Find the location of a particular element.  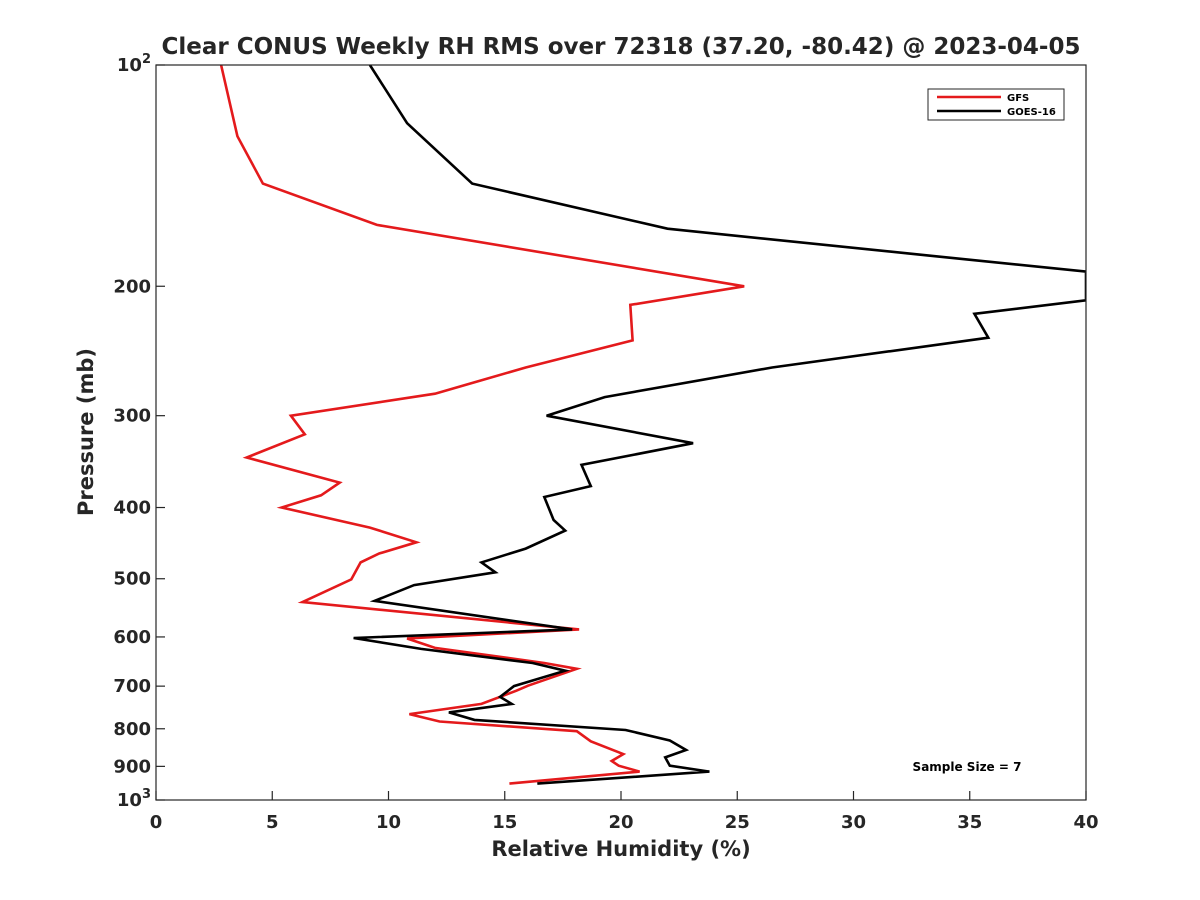

y-tick-label: 500 is located at coordinates (132, 579).